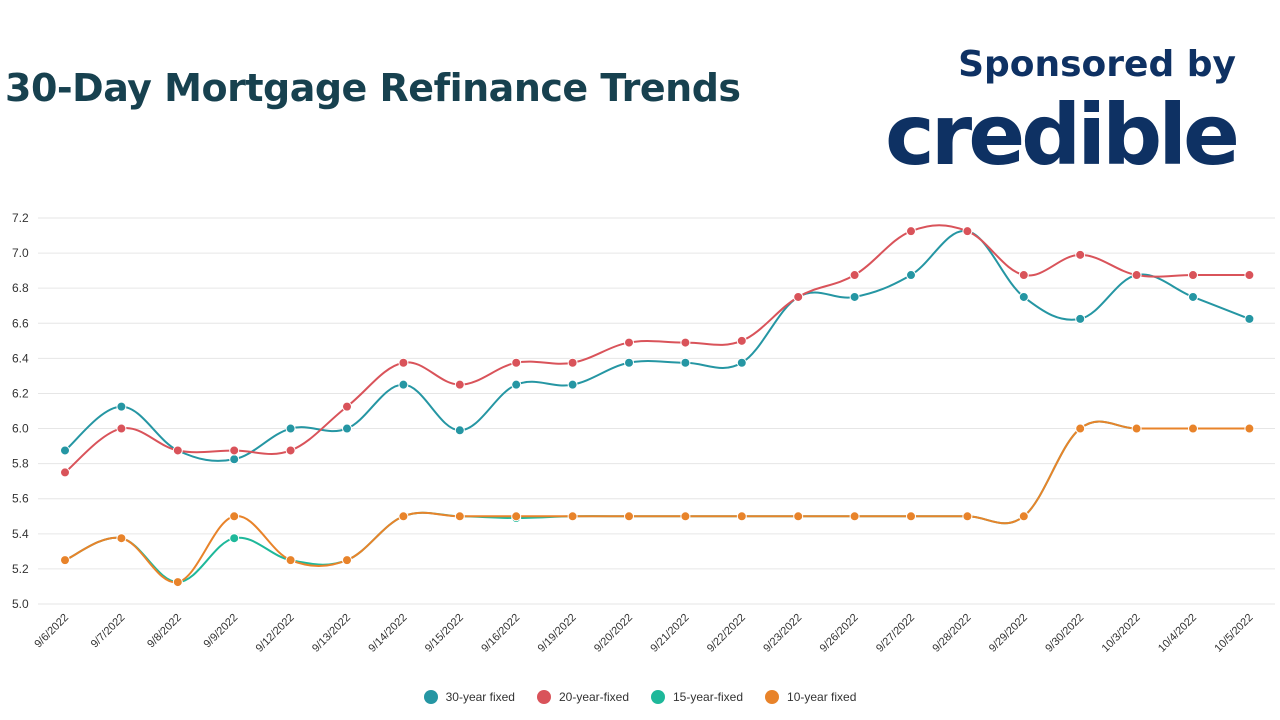  Describe the element at coordinates (951, 633) in the screenshot. I see `x-tick-label: 9/28/2022` at that location.